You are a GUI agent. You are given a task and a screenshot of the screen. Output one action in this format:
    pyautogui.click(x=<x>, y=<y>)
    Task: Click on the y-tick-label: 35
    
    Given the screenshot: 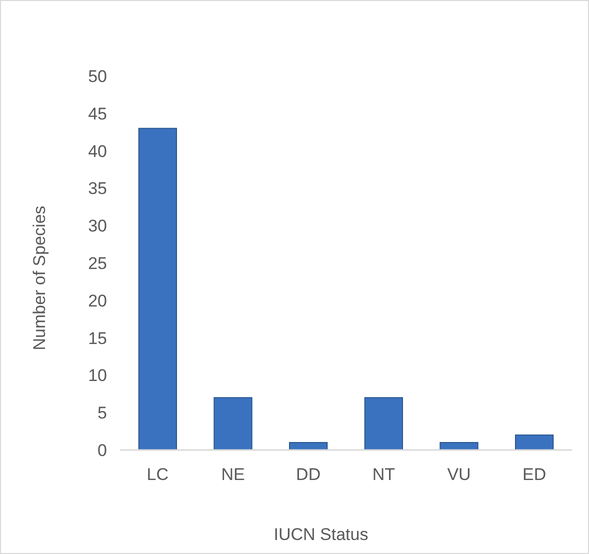 What is the action you would take?
    pyautogui.click(x=97, y=188)
    